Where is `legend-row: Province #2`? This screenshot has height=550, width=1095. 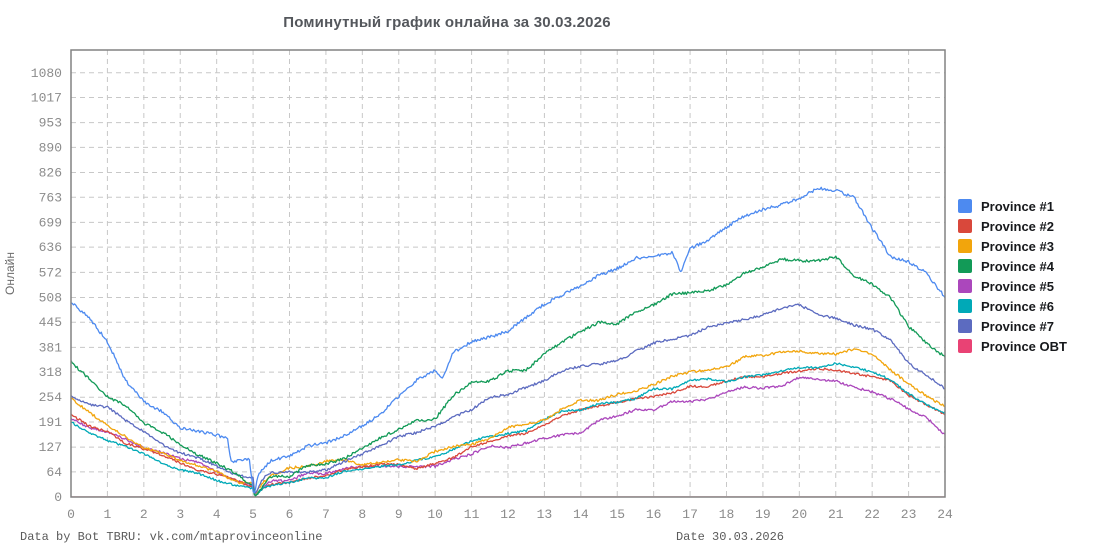 legend-row: Province #2 is located at coordinates (1012, 226).